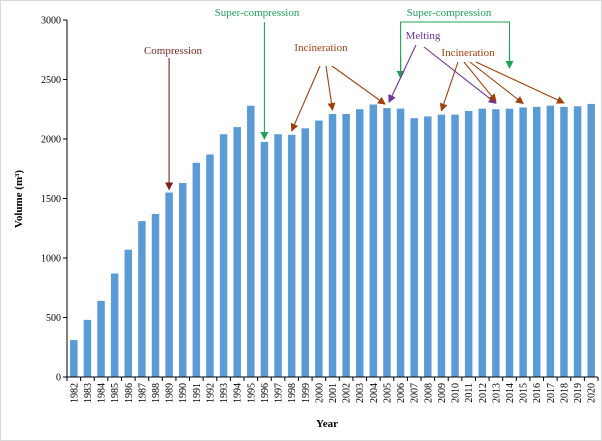 This screenshot has height=441, width=602. What do you see at coordinates (129, 393) in the screenshot?
I see `x-tick-label: 1986` at bounding box center [129, 393].